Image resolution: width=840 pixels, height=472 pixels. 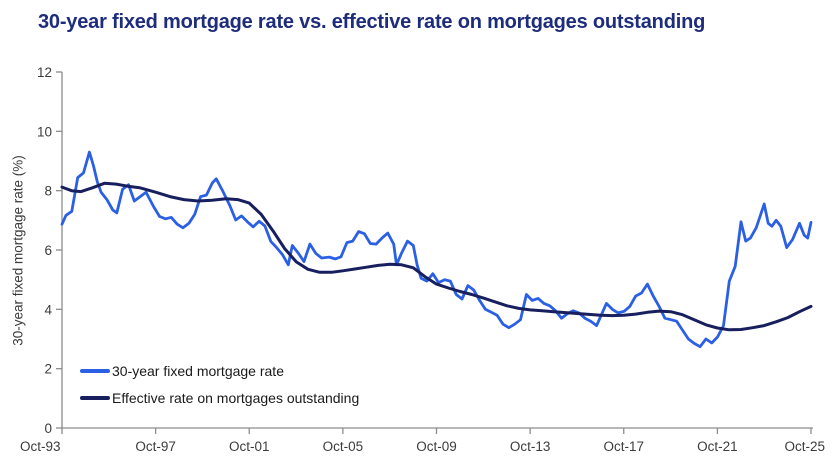 I want to click on fixed-rate-line-swatch-icon, so click(x=95, y=371).